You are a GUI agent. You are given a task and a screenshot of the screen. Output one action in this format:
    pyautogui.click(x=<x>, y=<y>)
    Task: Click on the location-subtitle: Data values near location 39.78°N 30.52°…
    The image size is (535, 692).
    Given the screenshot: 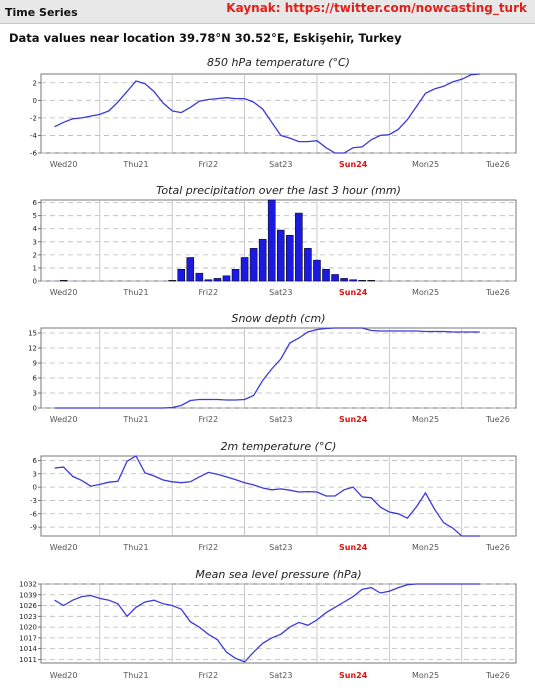 What is the action you would take?
    pyautogui.click(x=205, y=38)
    